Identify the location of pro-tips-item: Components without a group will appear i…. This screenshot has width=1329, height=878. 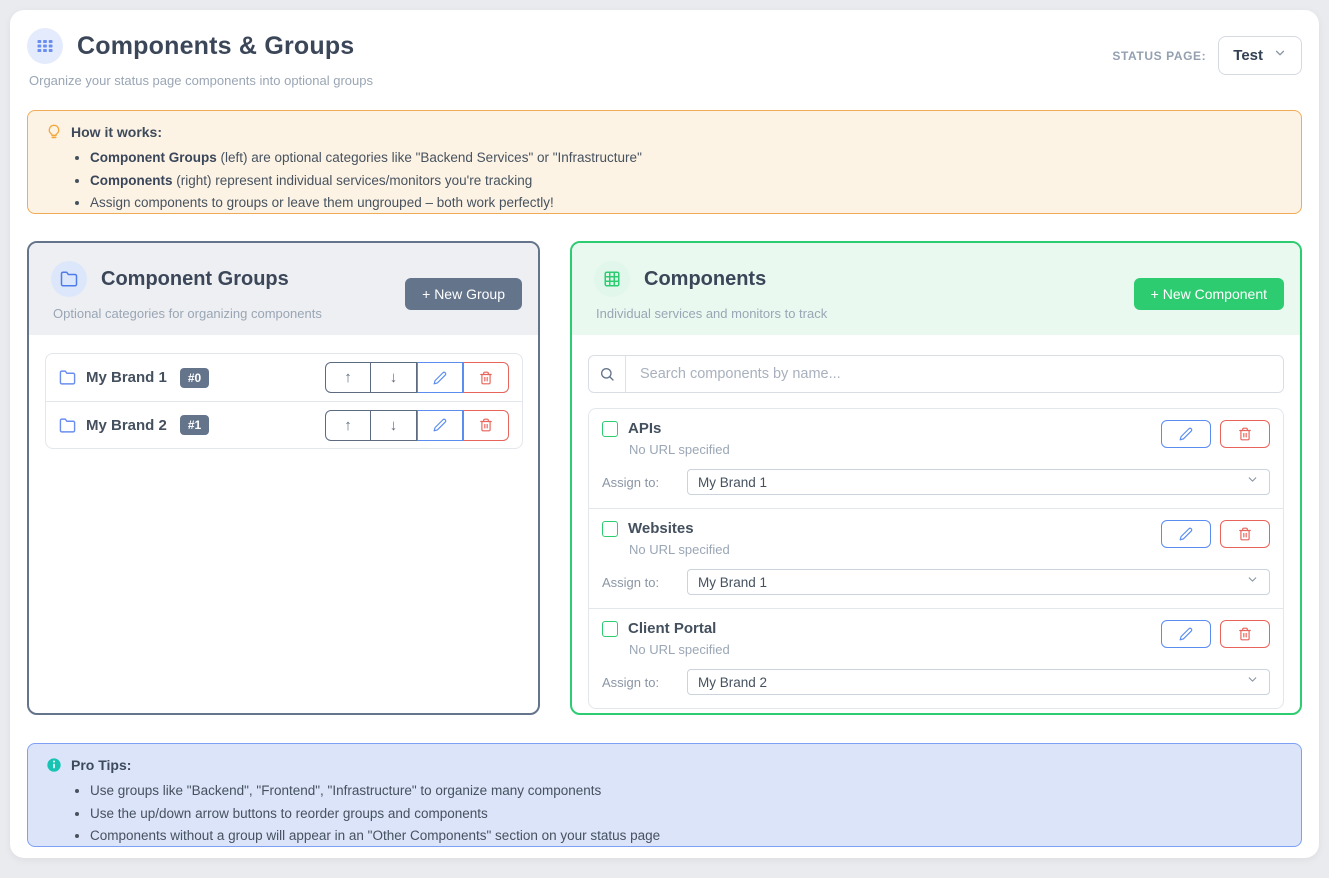
(686, 836).